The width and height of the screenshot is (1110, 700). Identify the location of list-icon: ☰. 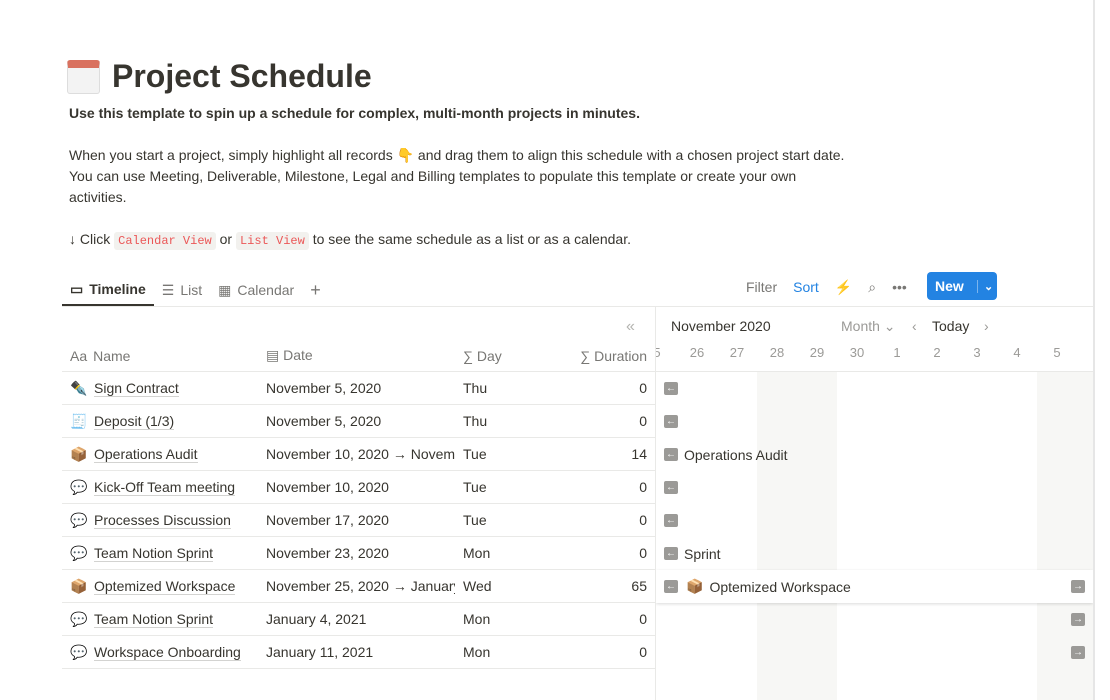
(168, 289).